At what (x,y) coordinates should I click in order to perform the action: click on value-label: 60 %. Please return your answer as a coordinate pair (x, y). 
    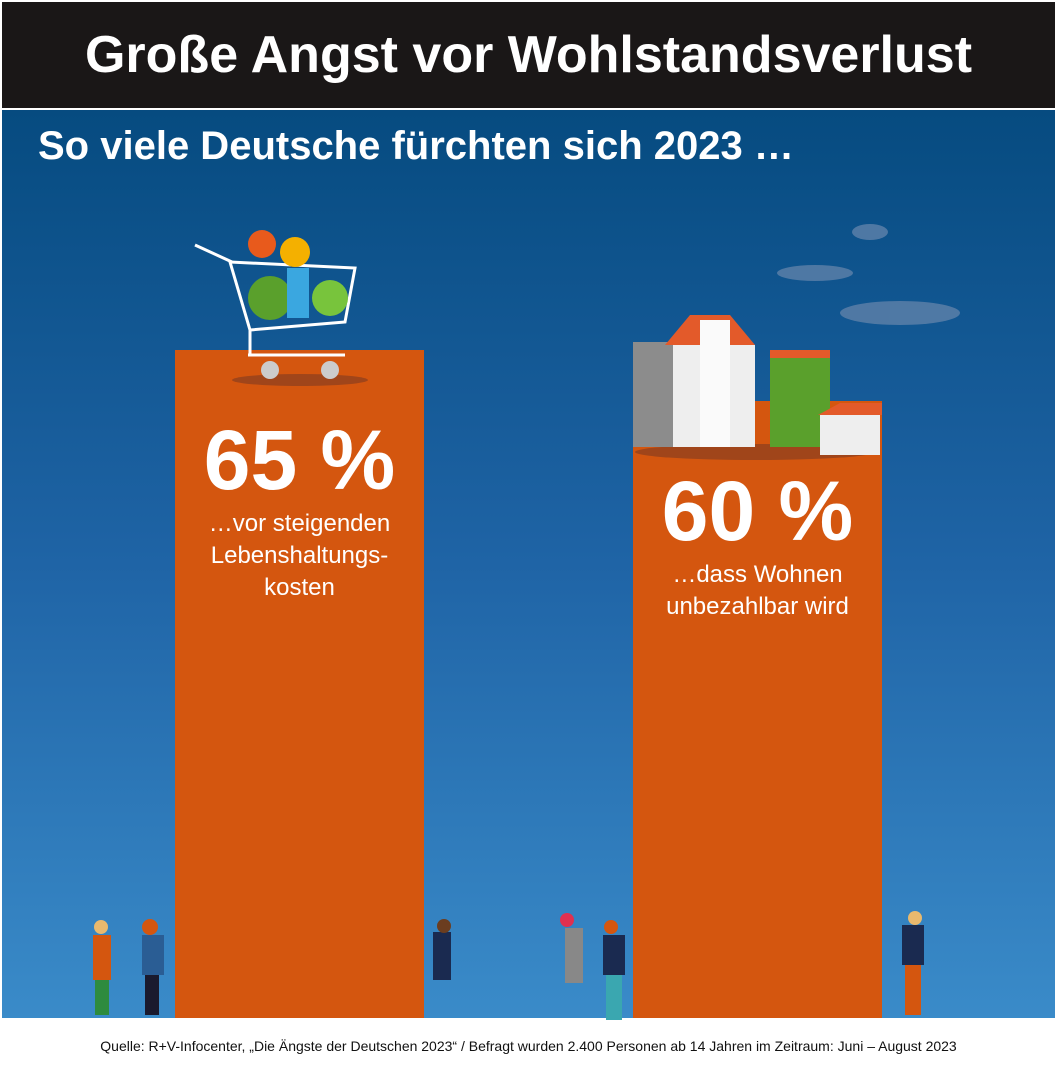
    Looking at the image, I should click on (757, 511).